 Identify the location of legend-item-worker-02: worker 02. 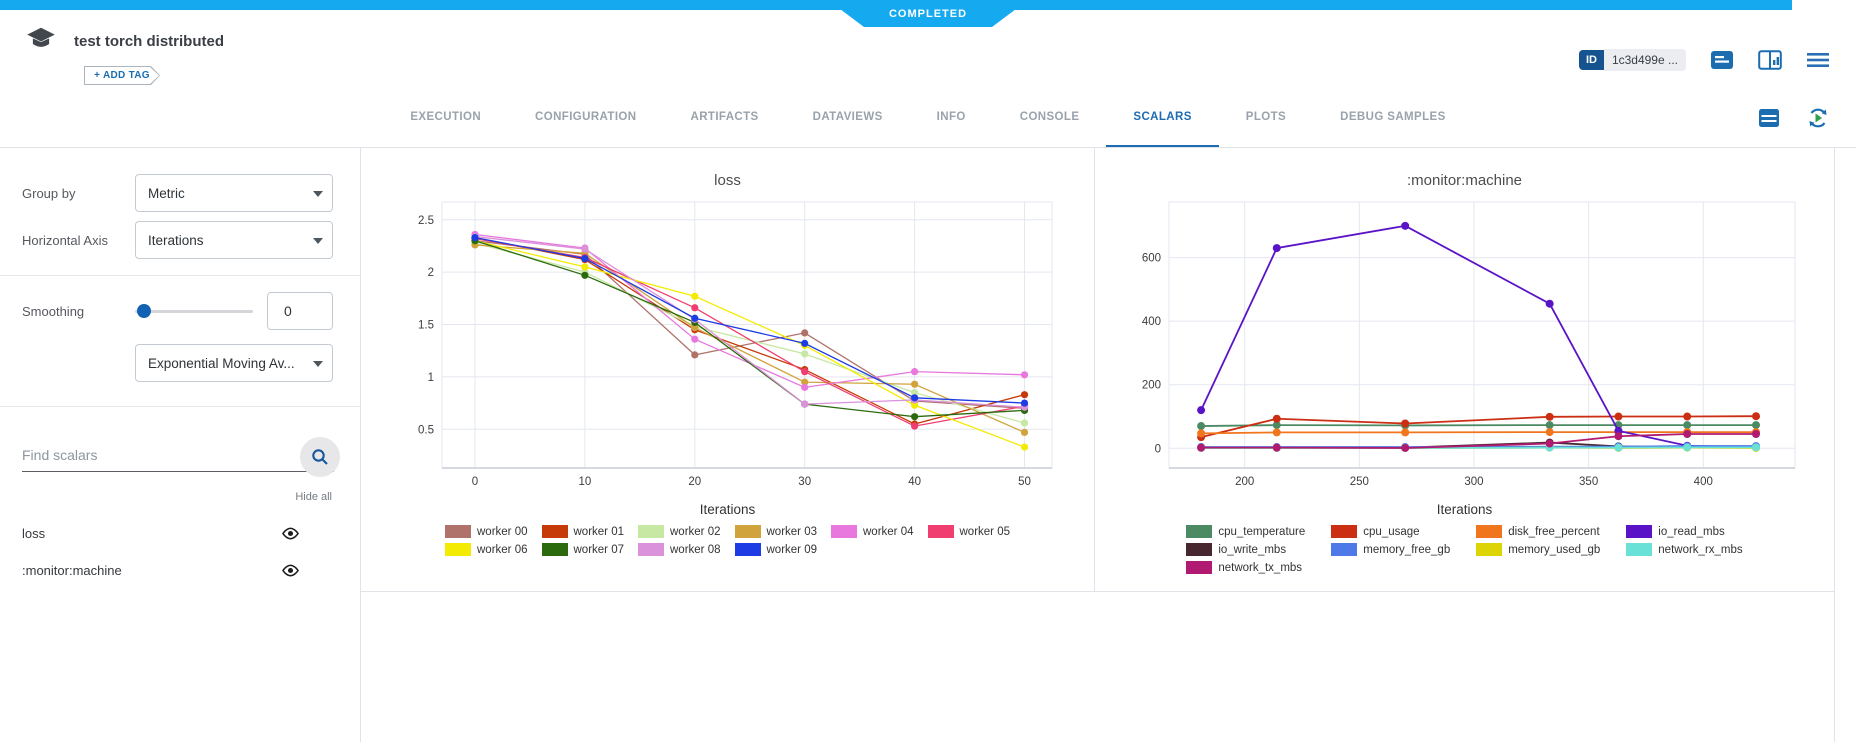
(679, 531).